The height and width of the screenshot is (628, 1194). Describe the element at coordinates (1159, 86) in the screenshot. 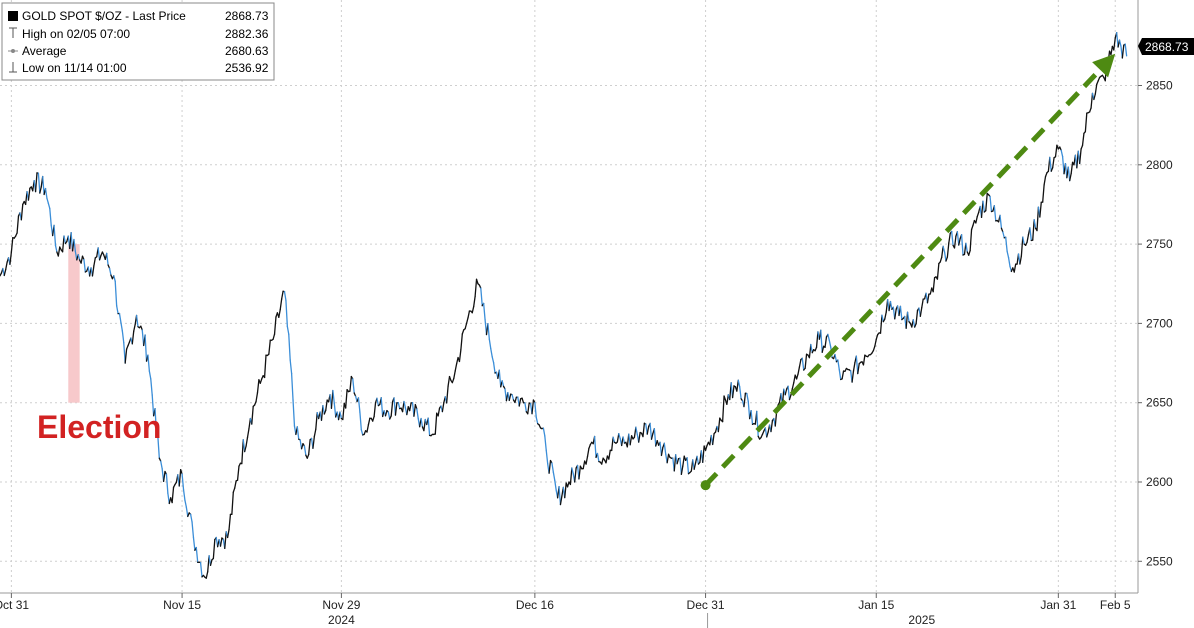

I see `y-tick-label: 2850` at that location.